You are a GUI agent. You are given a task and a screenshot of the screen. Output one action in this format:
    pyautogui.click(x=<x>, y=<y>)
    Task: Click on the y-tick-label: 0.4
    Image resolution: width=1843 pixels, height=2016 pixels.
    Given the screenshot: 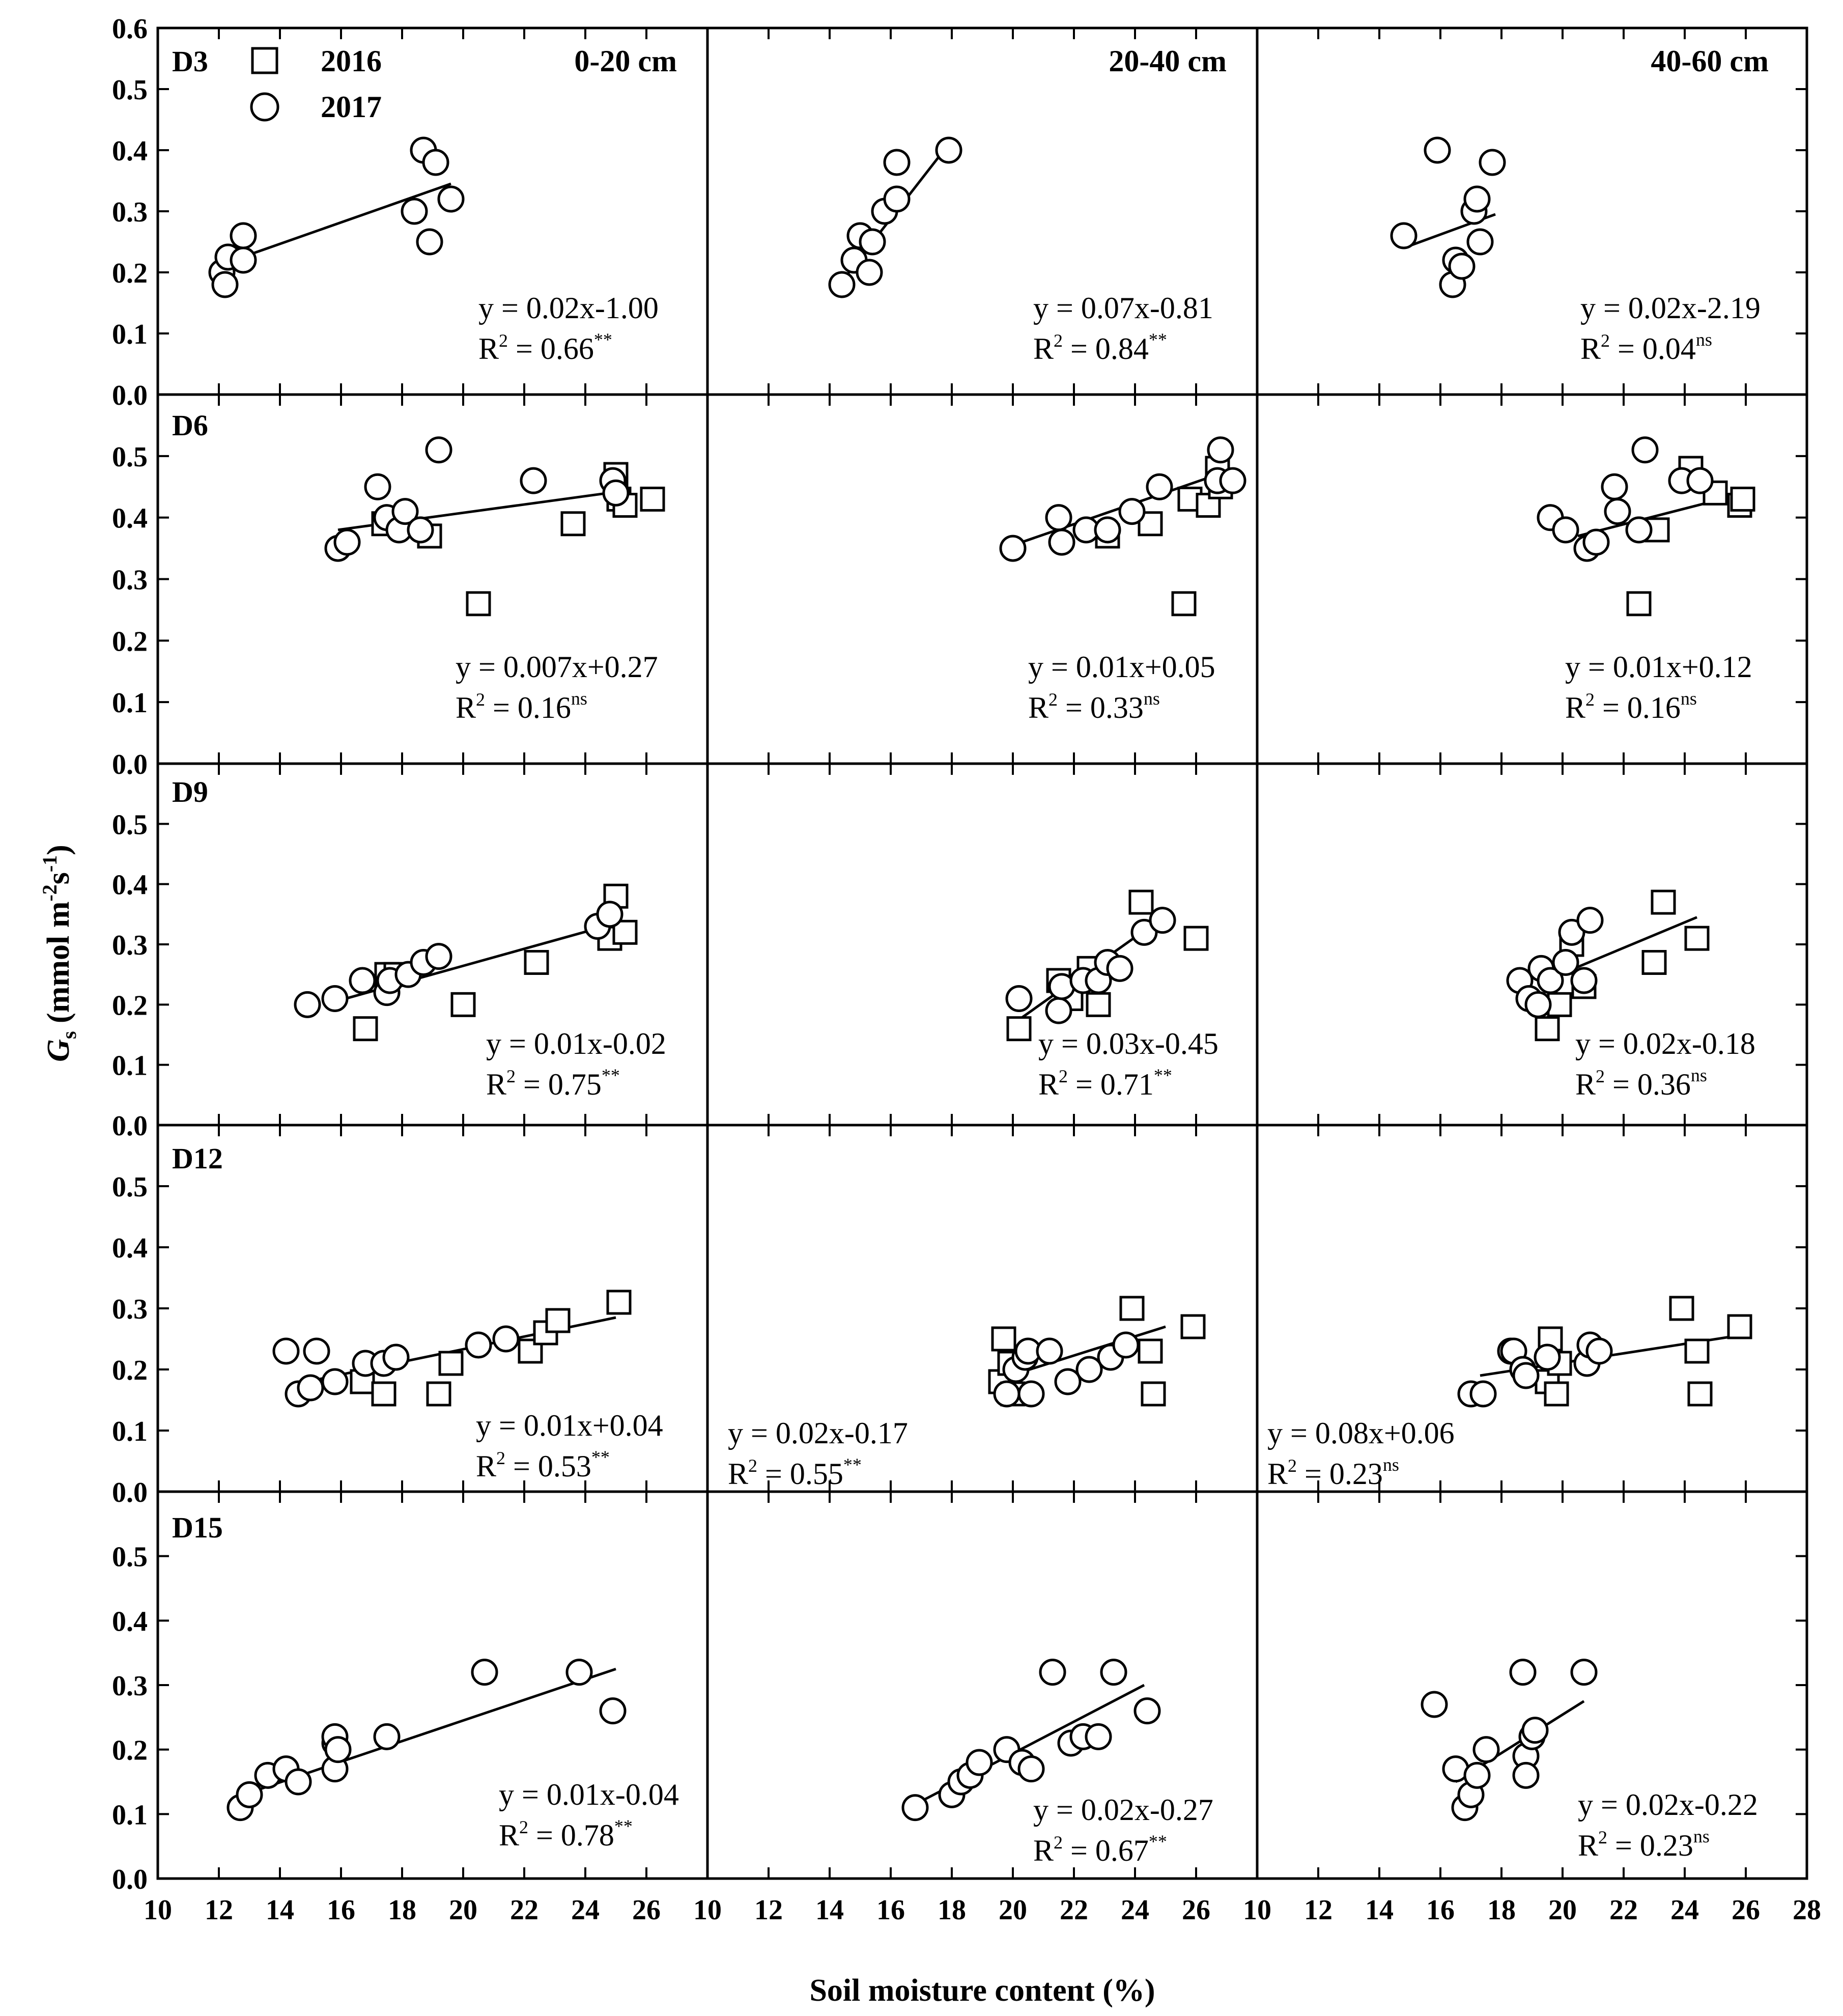 What is the action you would take?
    pyautogui.click(x=130, y=519)
    